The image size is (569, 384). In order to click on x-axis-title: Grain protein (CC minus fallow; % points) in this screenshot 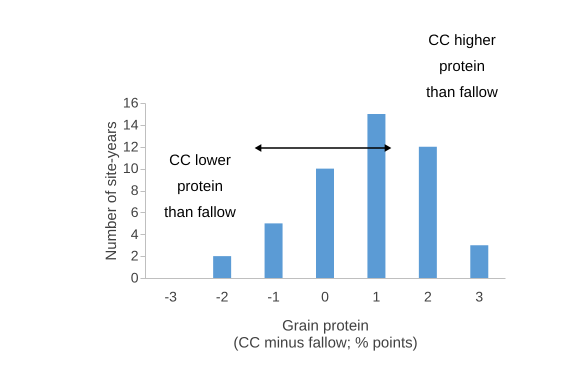, I will do `click(325, 335)`.